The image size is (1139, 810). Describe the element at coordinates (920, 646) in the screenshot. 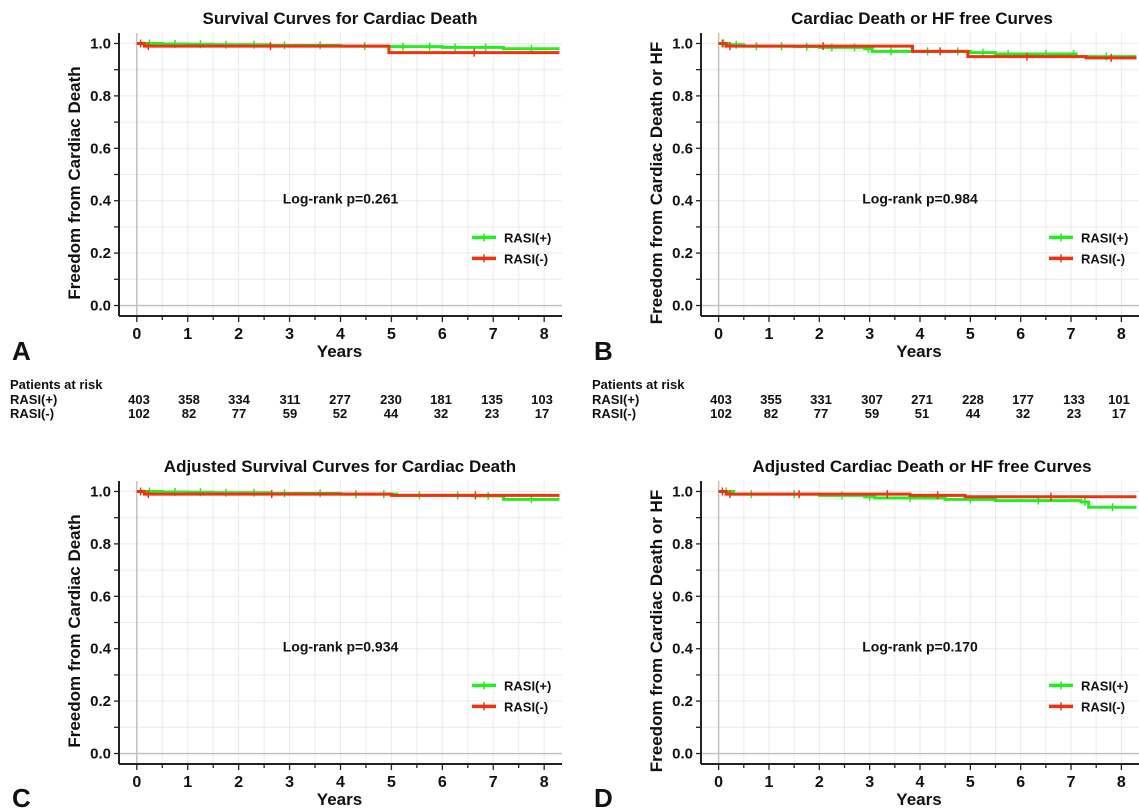

I see `logrank-annotation: Log-rank p=0.170` at that location.